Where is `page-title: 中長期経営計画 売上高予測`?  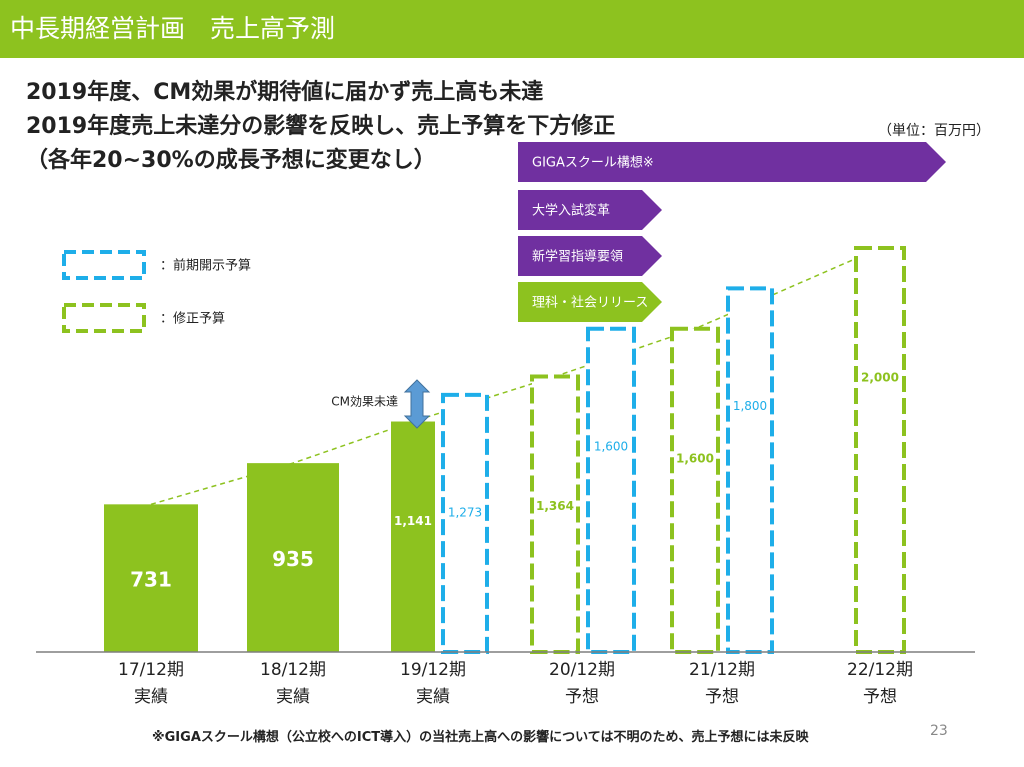 page-title: 中長期経営計画 売上高予測 is located at coordinates (512, 29).